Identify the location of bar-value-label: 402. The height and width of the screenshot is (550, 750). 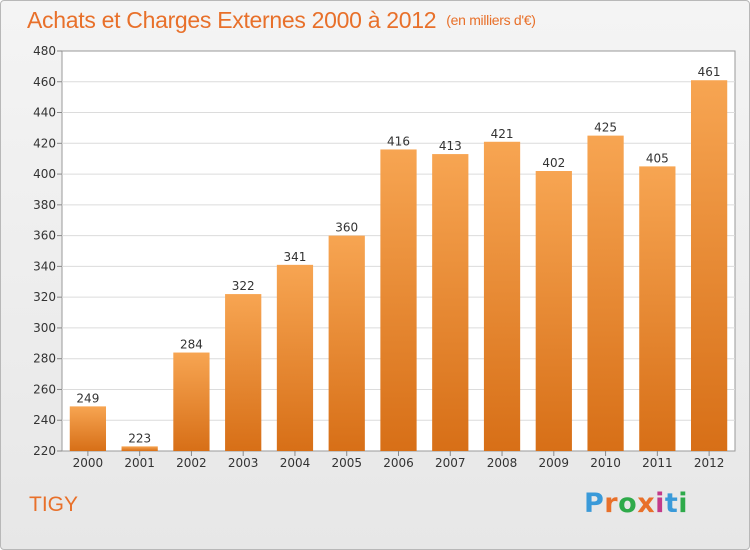
(553, 163).